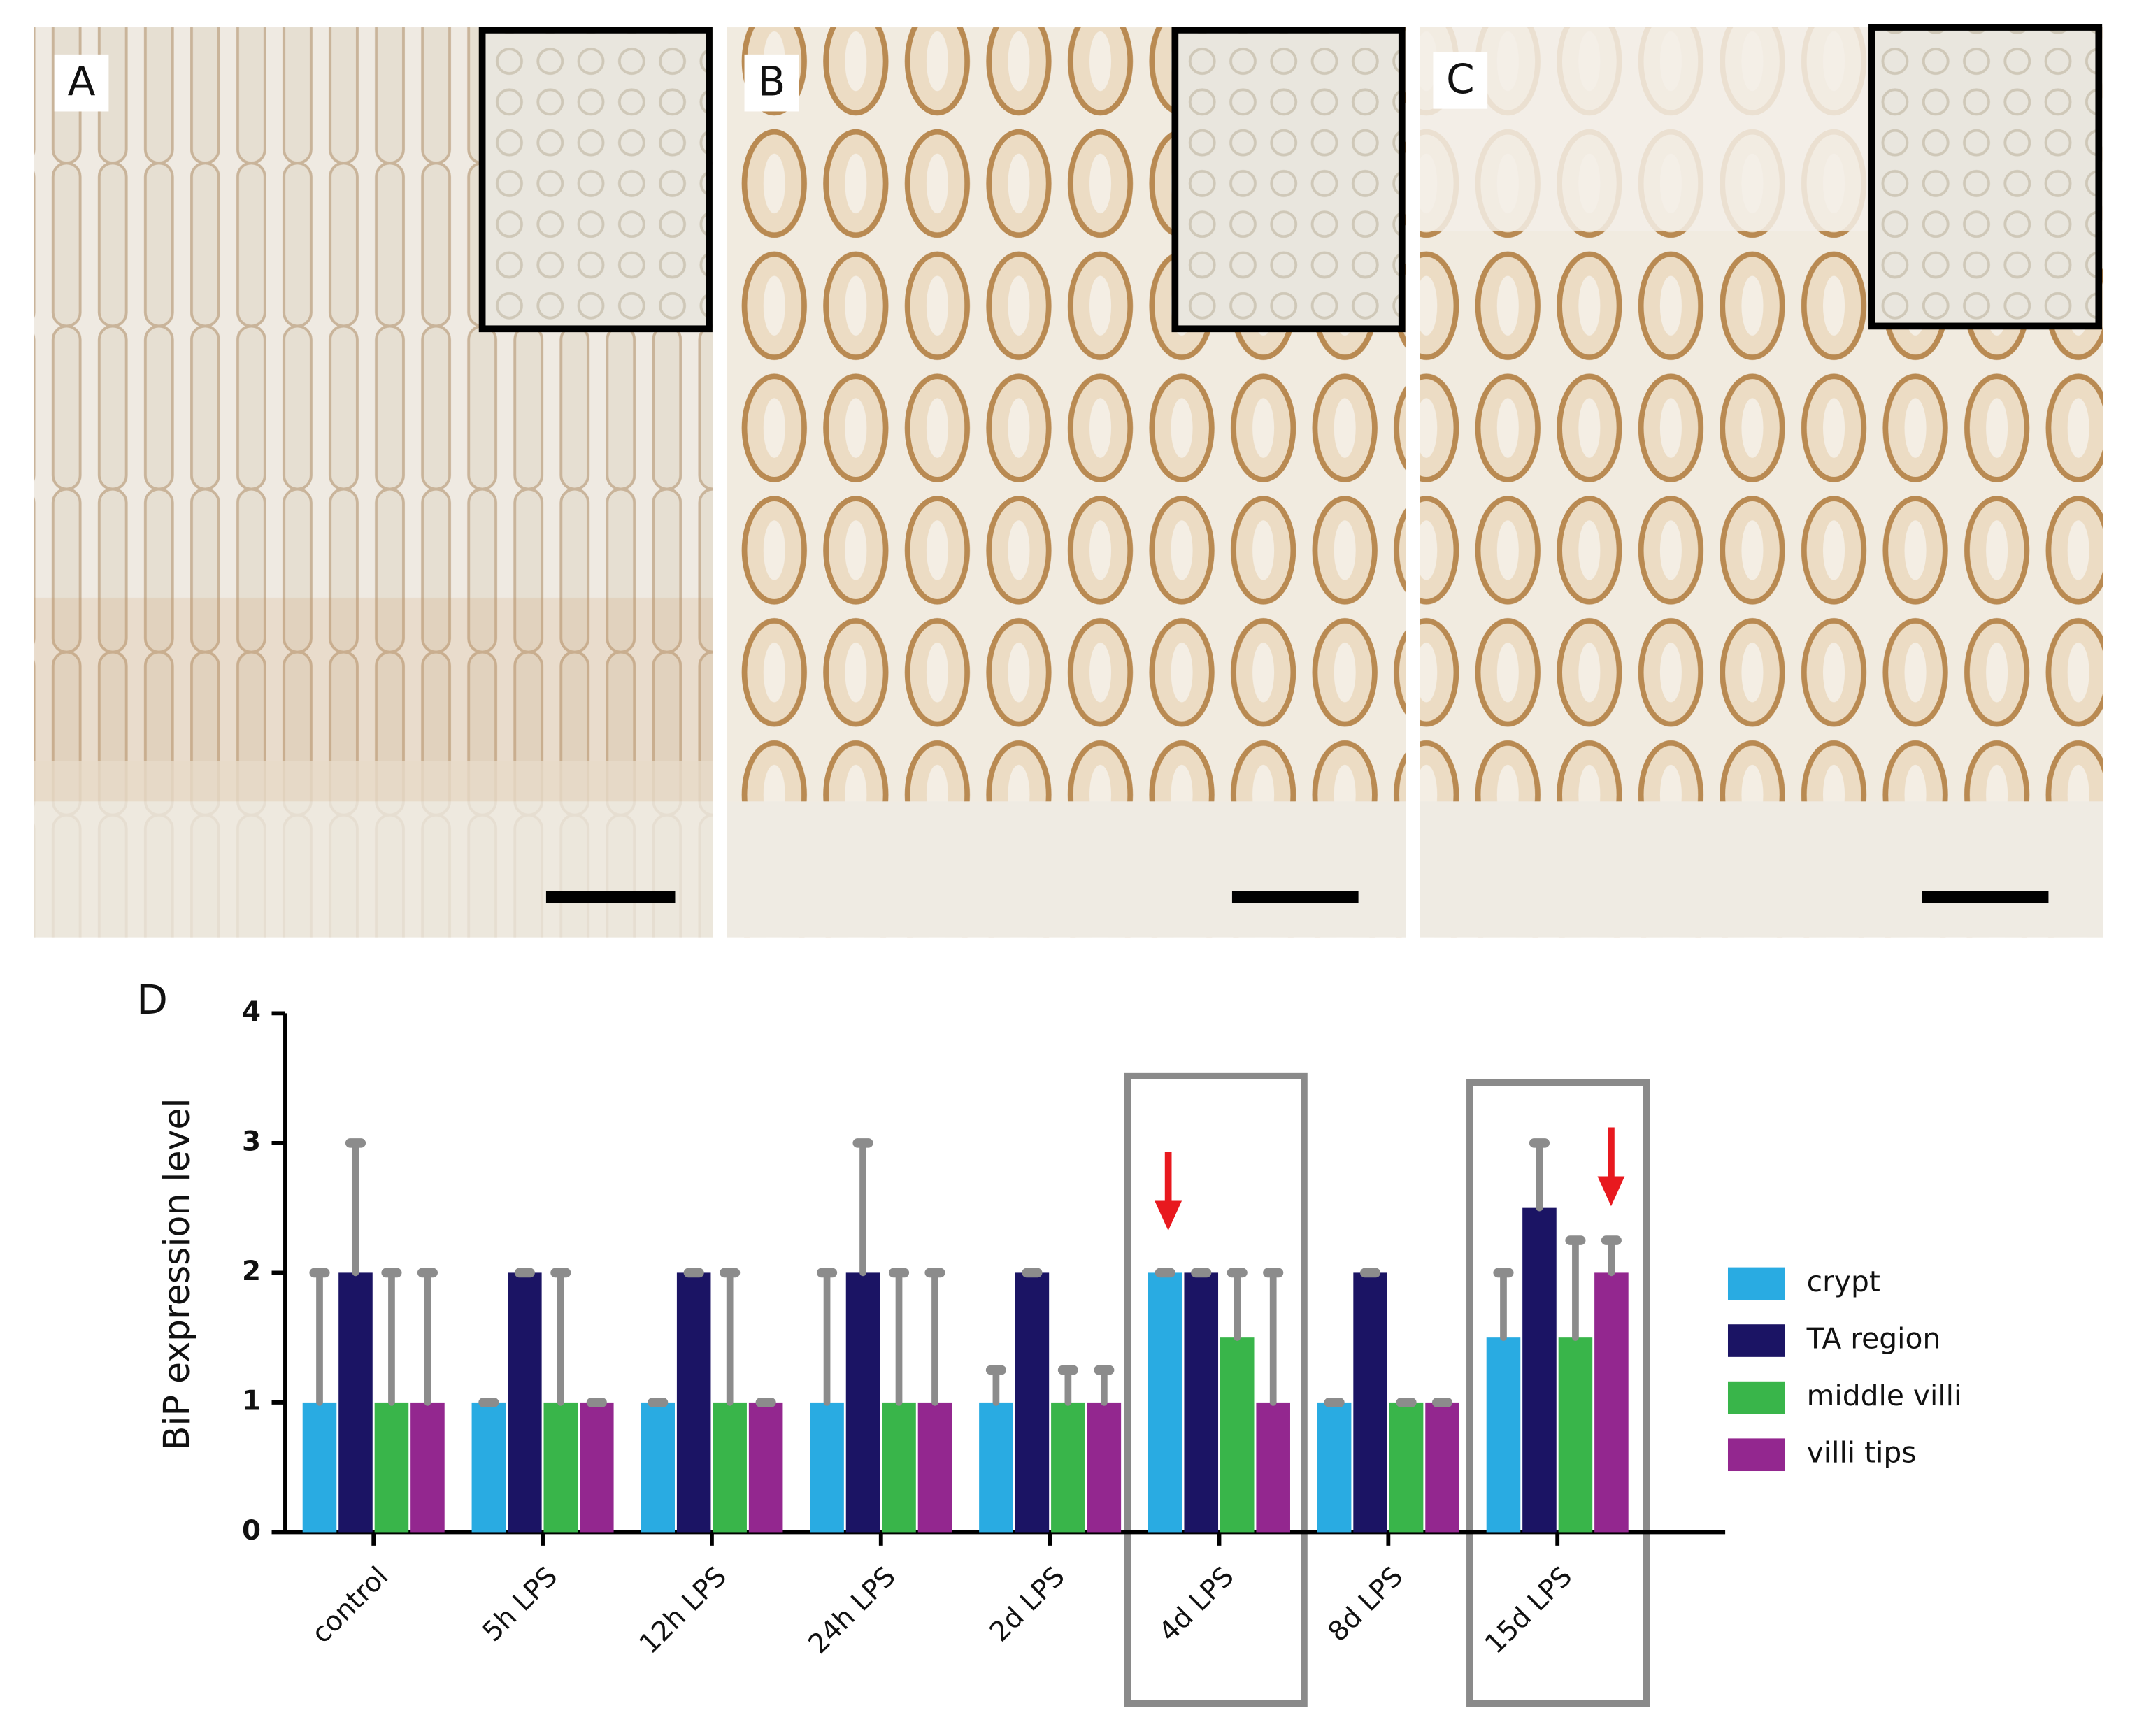 The image size is (2130, 1736). I want to click on x-tick-label: 4d LPS, so click(1197, 1604).